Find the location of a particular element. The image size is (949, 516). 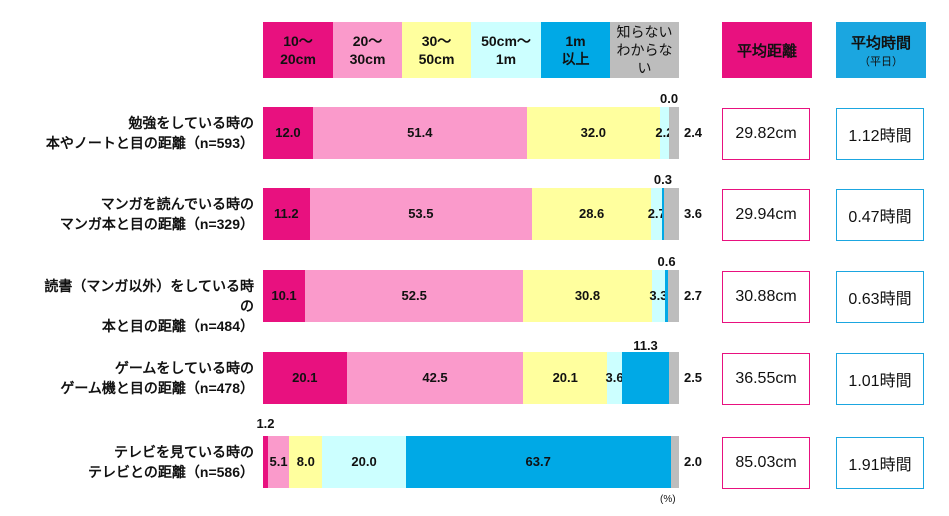

value-label: 53.5 is located at coordinates (421, 213).